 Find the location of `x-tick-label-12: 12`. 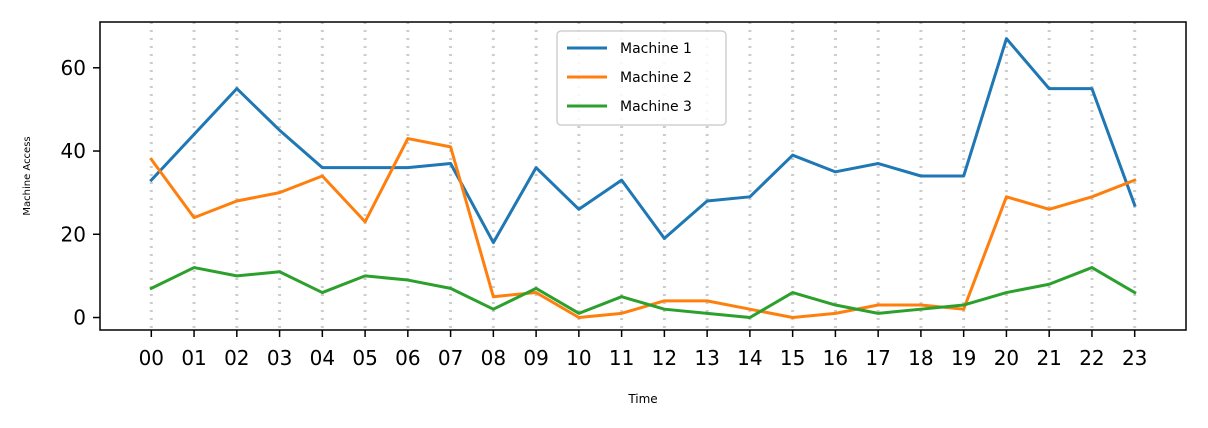

x-tick-label-12: 12 is located at coordinates (664, 358).